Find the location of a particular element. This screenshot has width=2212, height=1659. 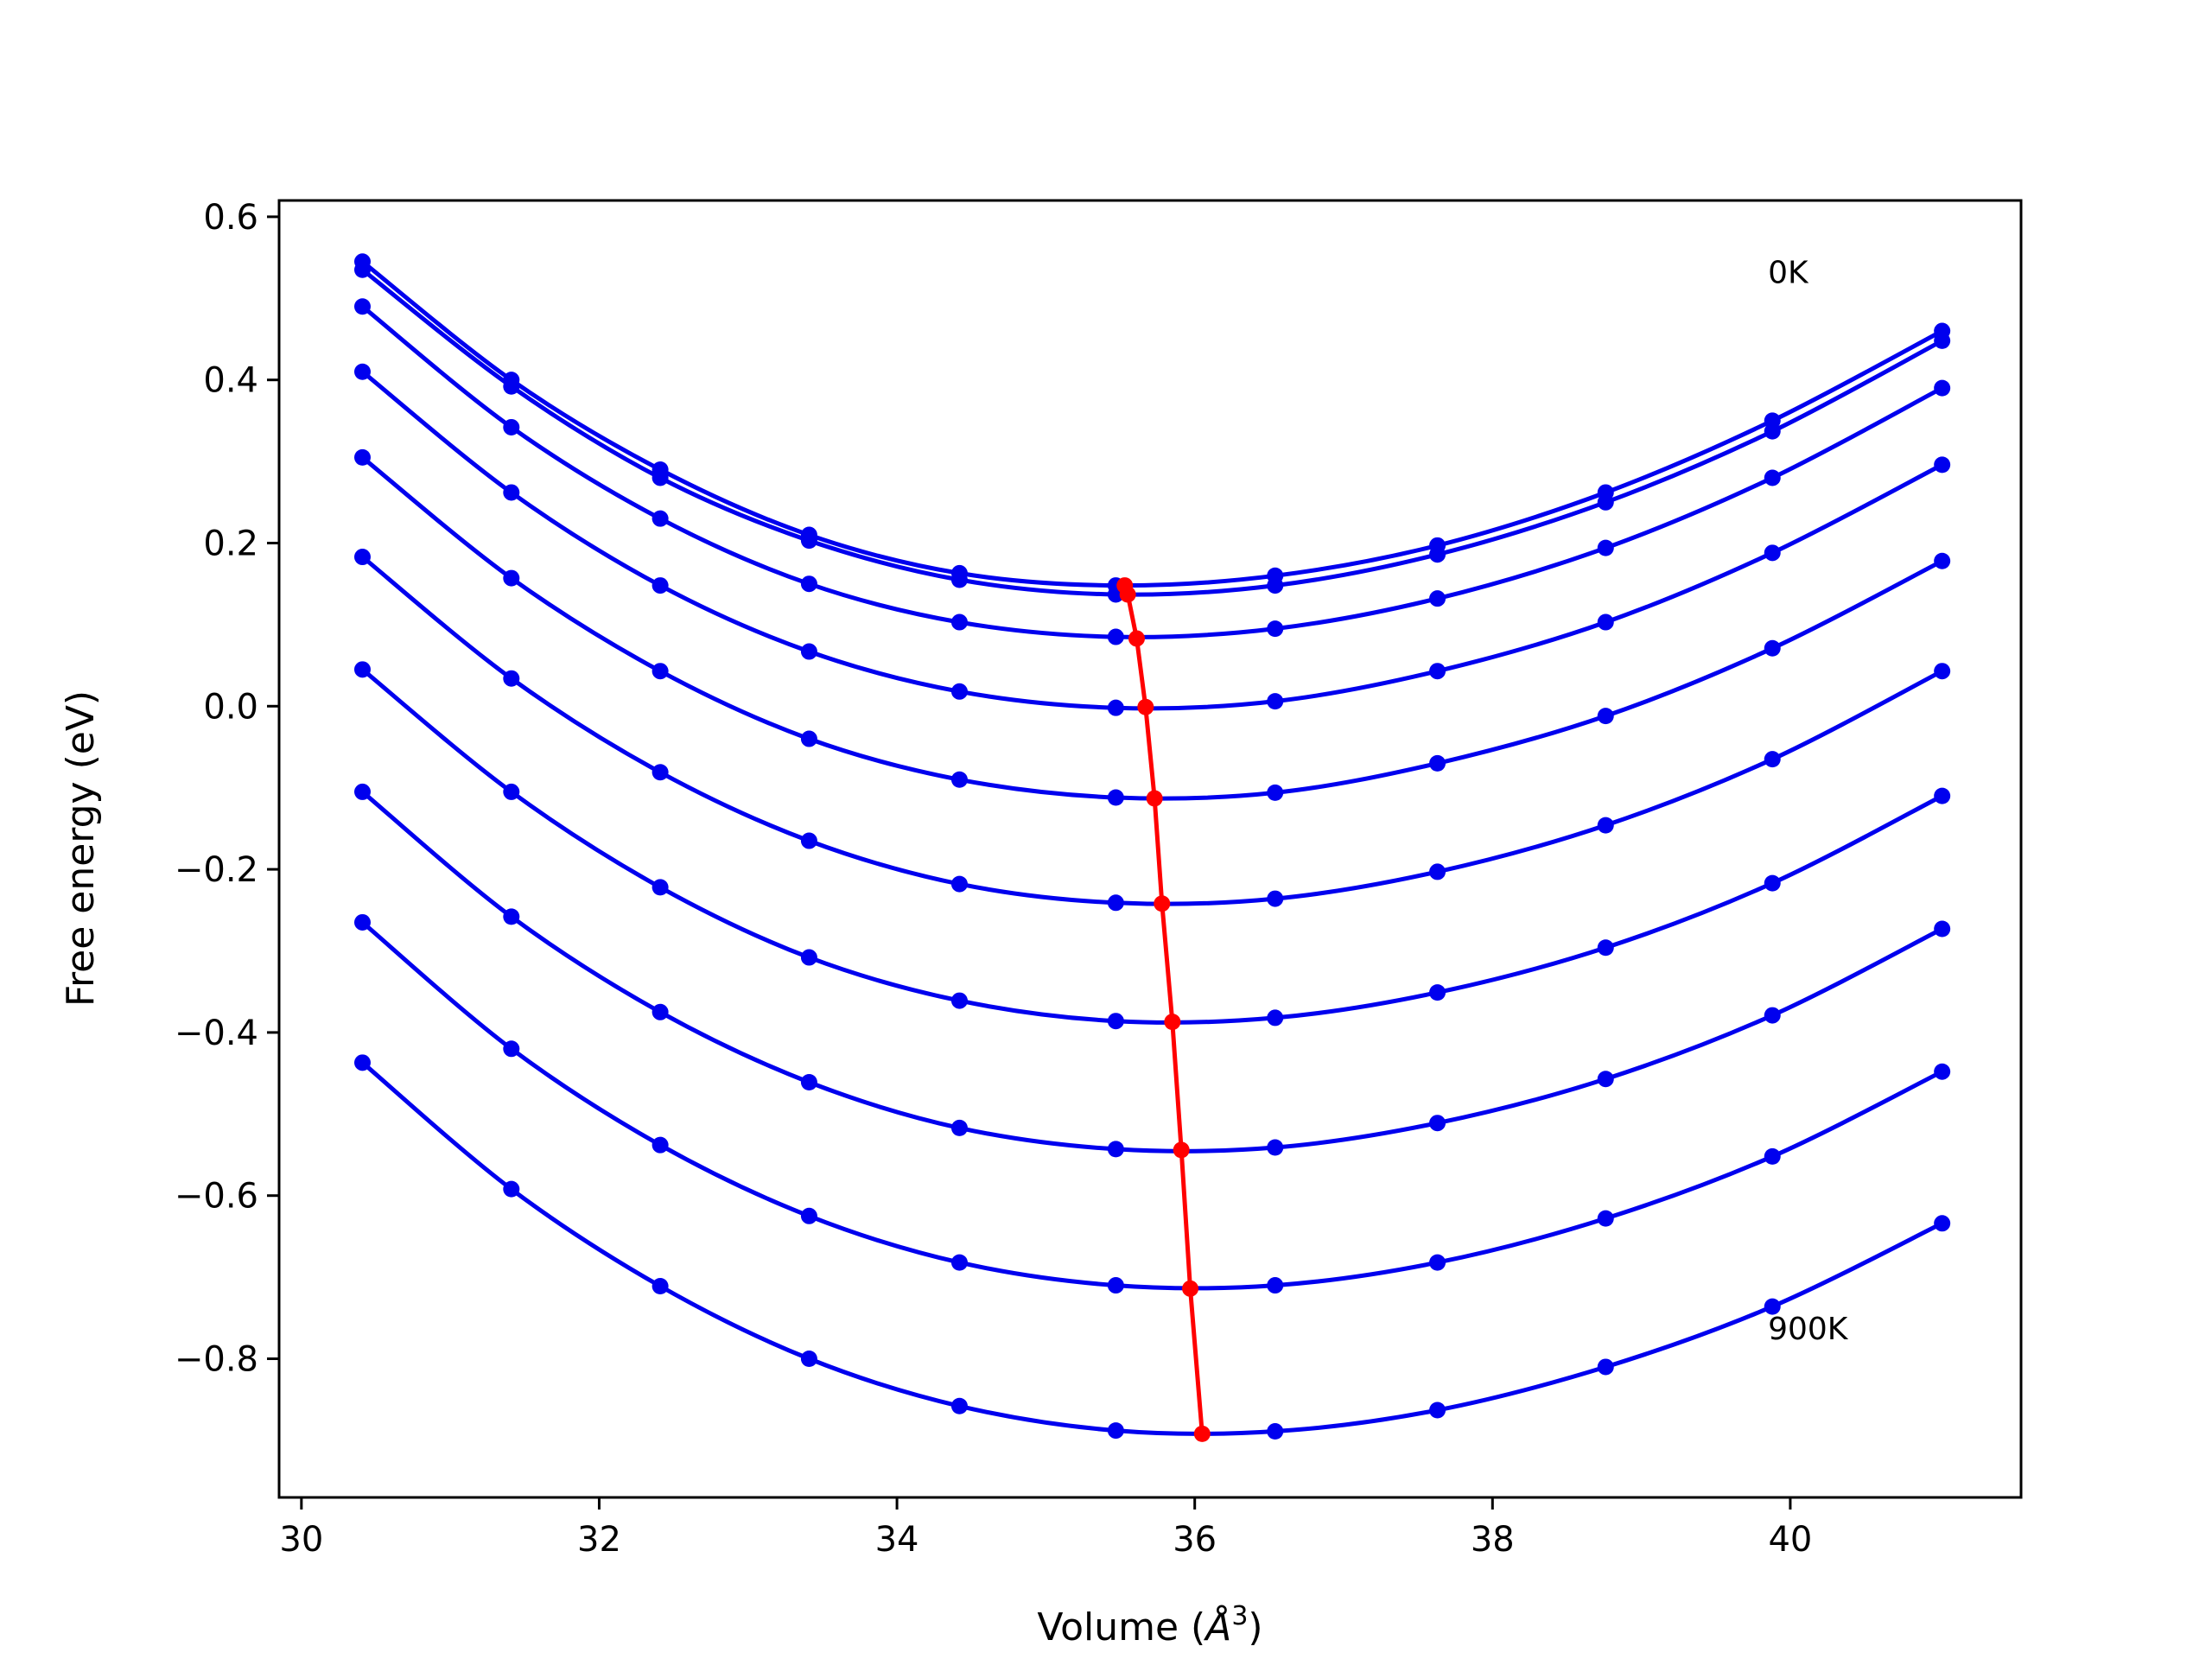

x-tick-label: 38 is located at coordinates (1493, 1540).